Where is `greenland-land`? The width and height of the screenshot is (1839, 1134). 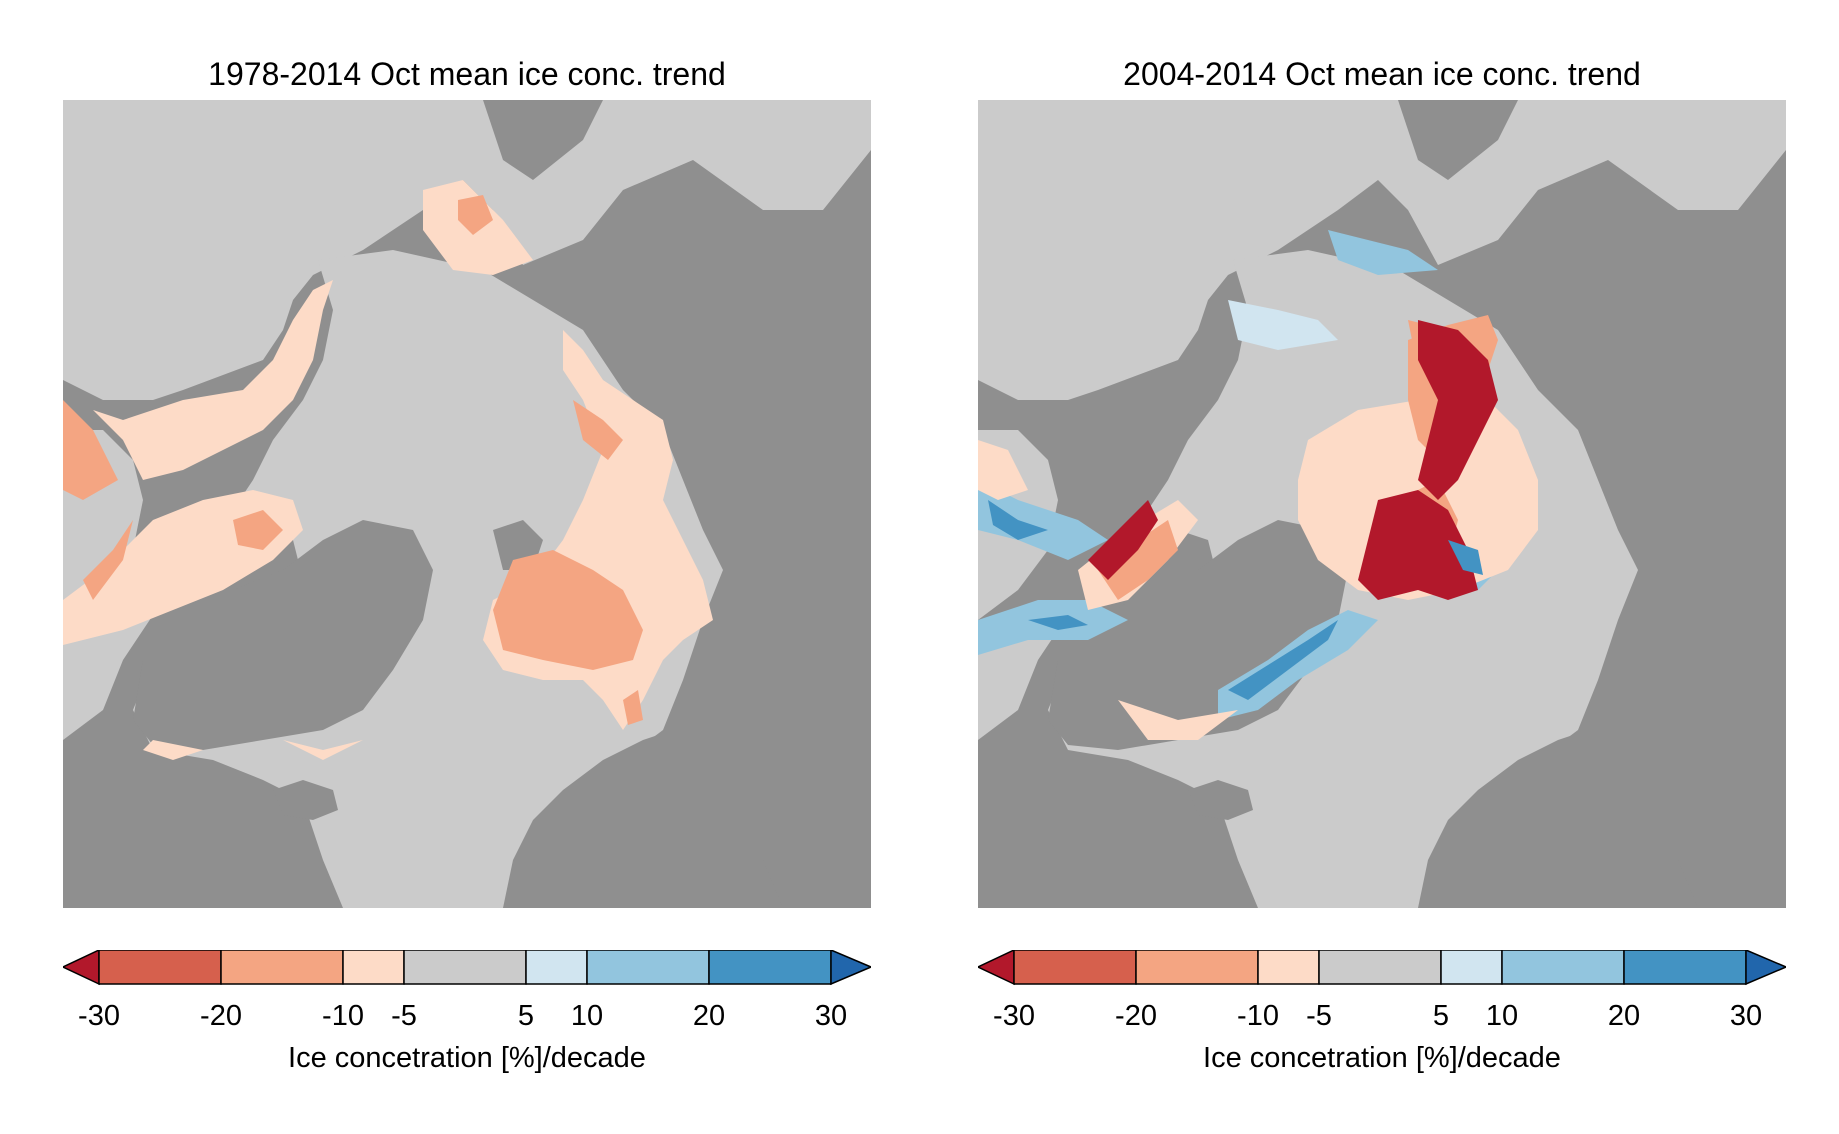 greenland-land is located at coordinates (283, 635).